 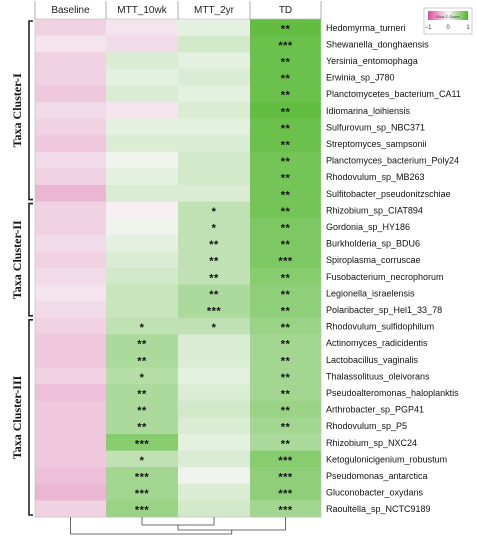 What do you see at coordinates (448, 21) in the screenshot?
I see `color-legend: Row Z-Score −1 0 1` at bounding box center [448, 21].